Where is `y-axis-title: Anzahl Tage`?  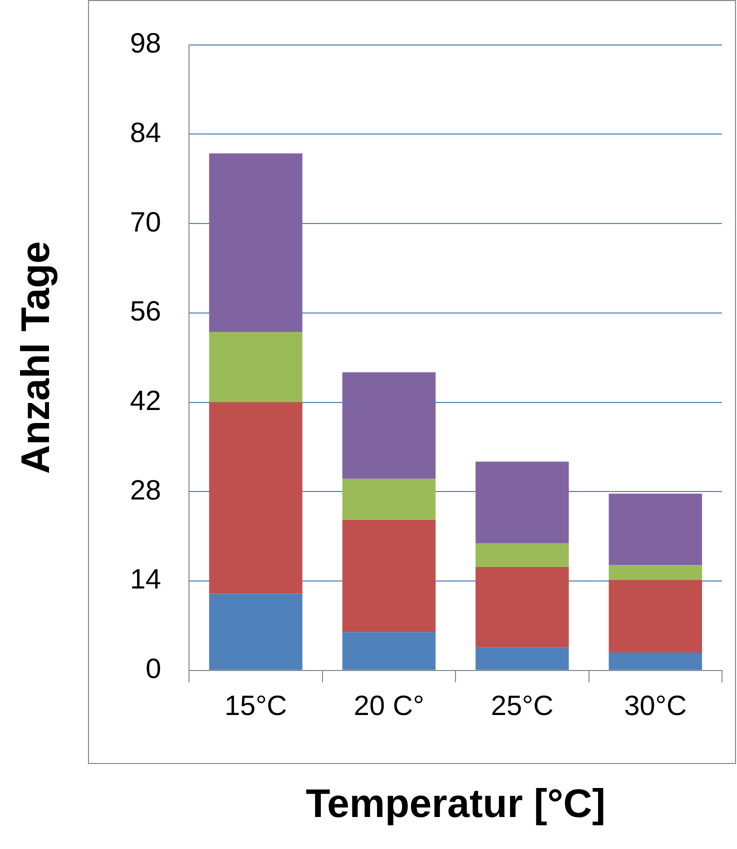
y-axis-title: Anzahl Tage is located at coordinates (36, 357).